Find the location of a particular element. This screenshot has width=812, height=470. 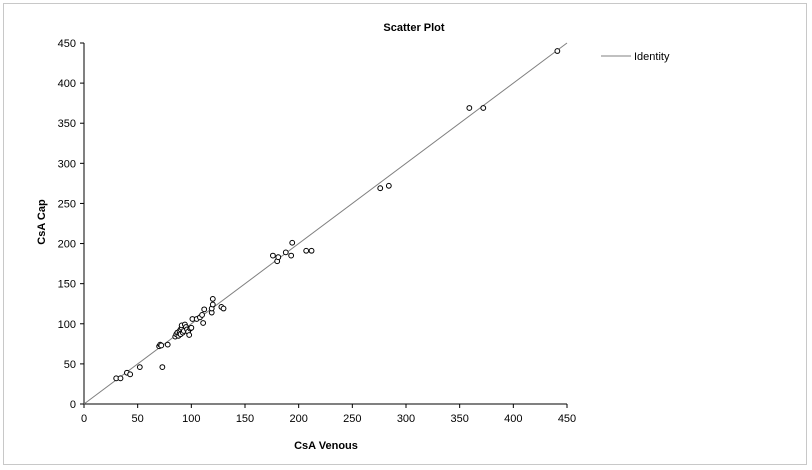

legend-identity-label: Identity is located at coordinates (652, 57).